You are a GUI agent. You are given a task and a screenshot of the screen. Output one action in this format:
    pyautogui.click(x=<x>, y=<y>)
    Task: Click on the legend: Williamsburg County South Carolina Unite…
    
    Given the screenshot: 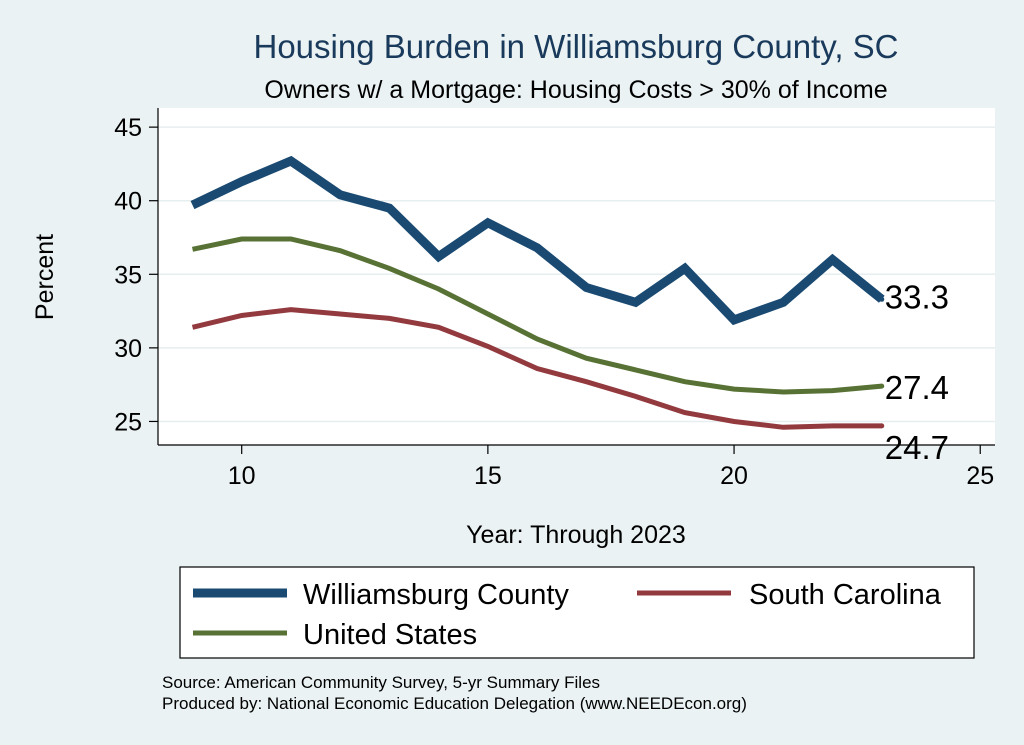 What is the action you would take?
    pyautogui.click(x=577, y=612)
    